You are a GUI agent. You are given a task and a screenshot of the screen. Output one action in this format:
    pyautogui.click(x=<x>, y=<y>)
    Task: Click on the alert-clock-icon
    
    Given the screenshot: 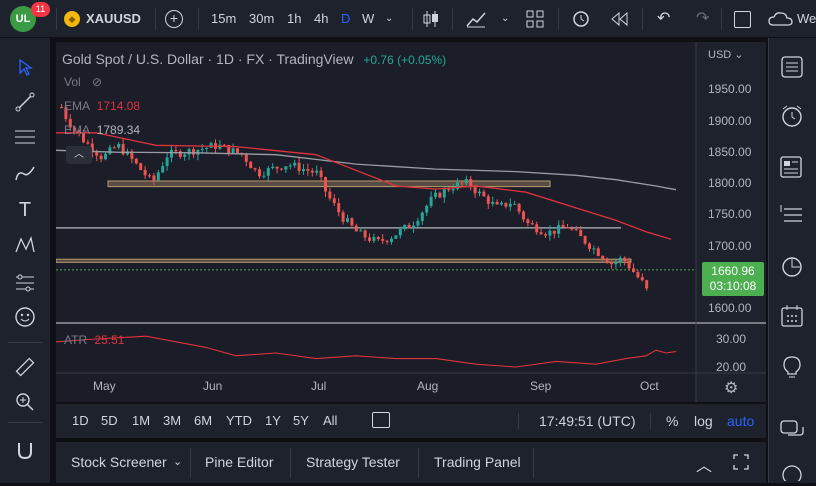 What is the action you would take?
    pyautogui.click(x=581, y=19)
    